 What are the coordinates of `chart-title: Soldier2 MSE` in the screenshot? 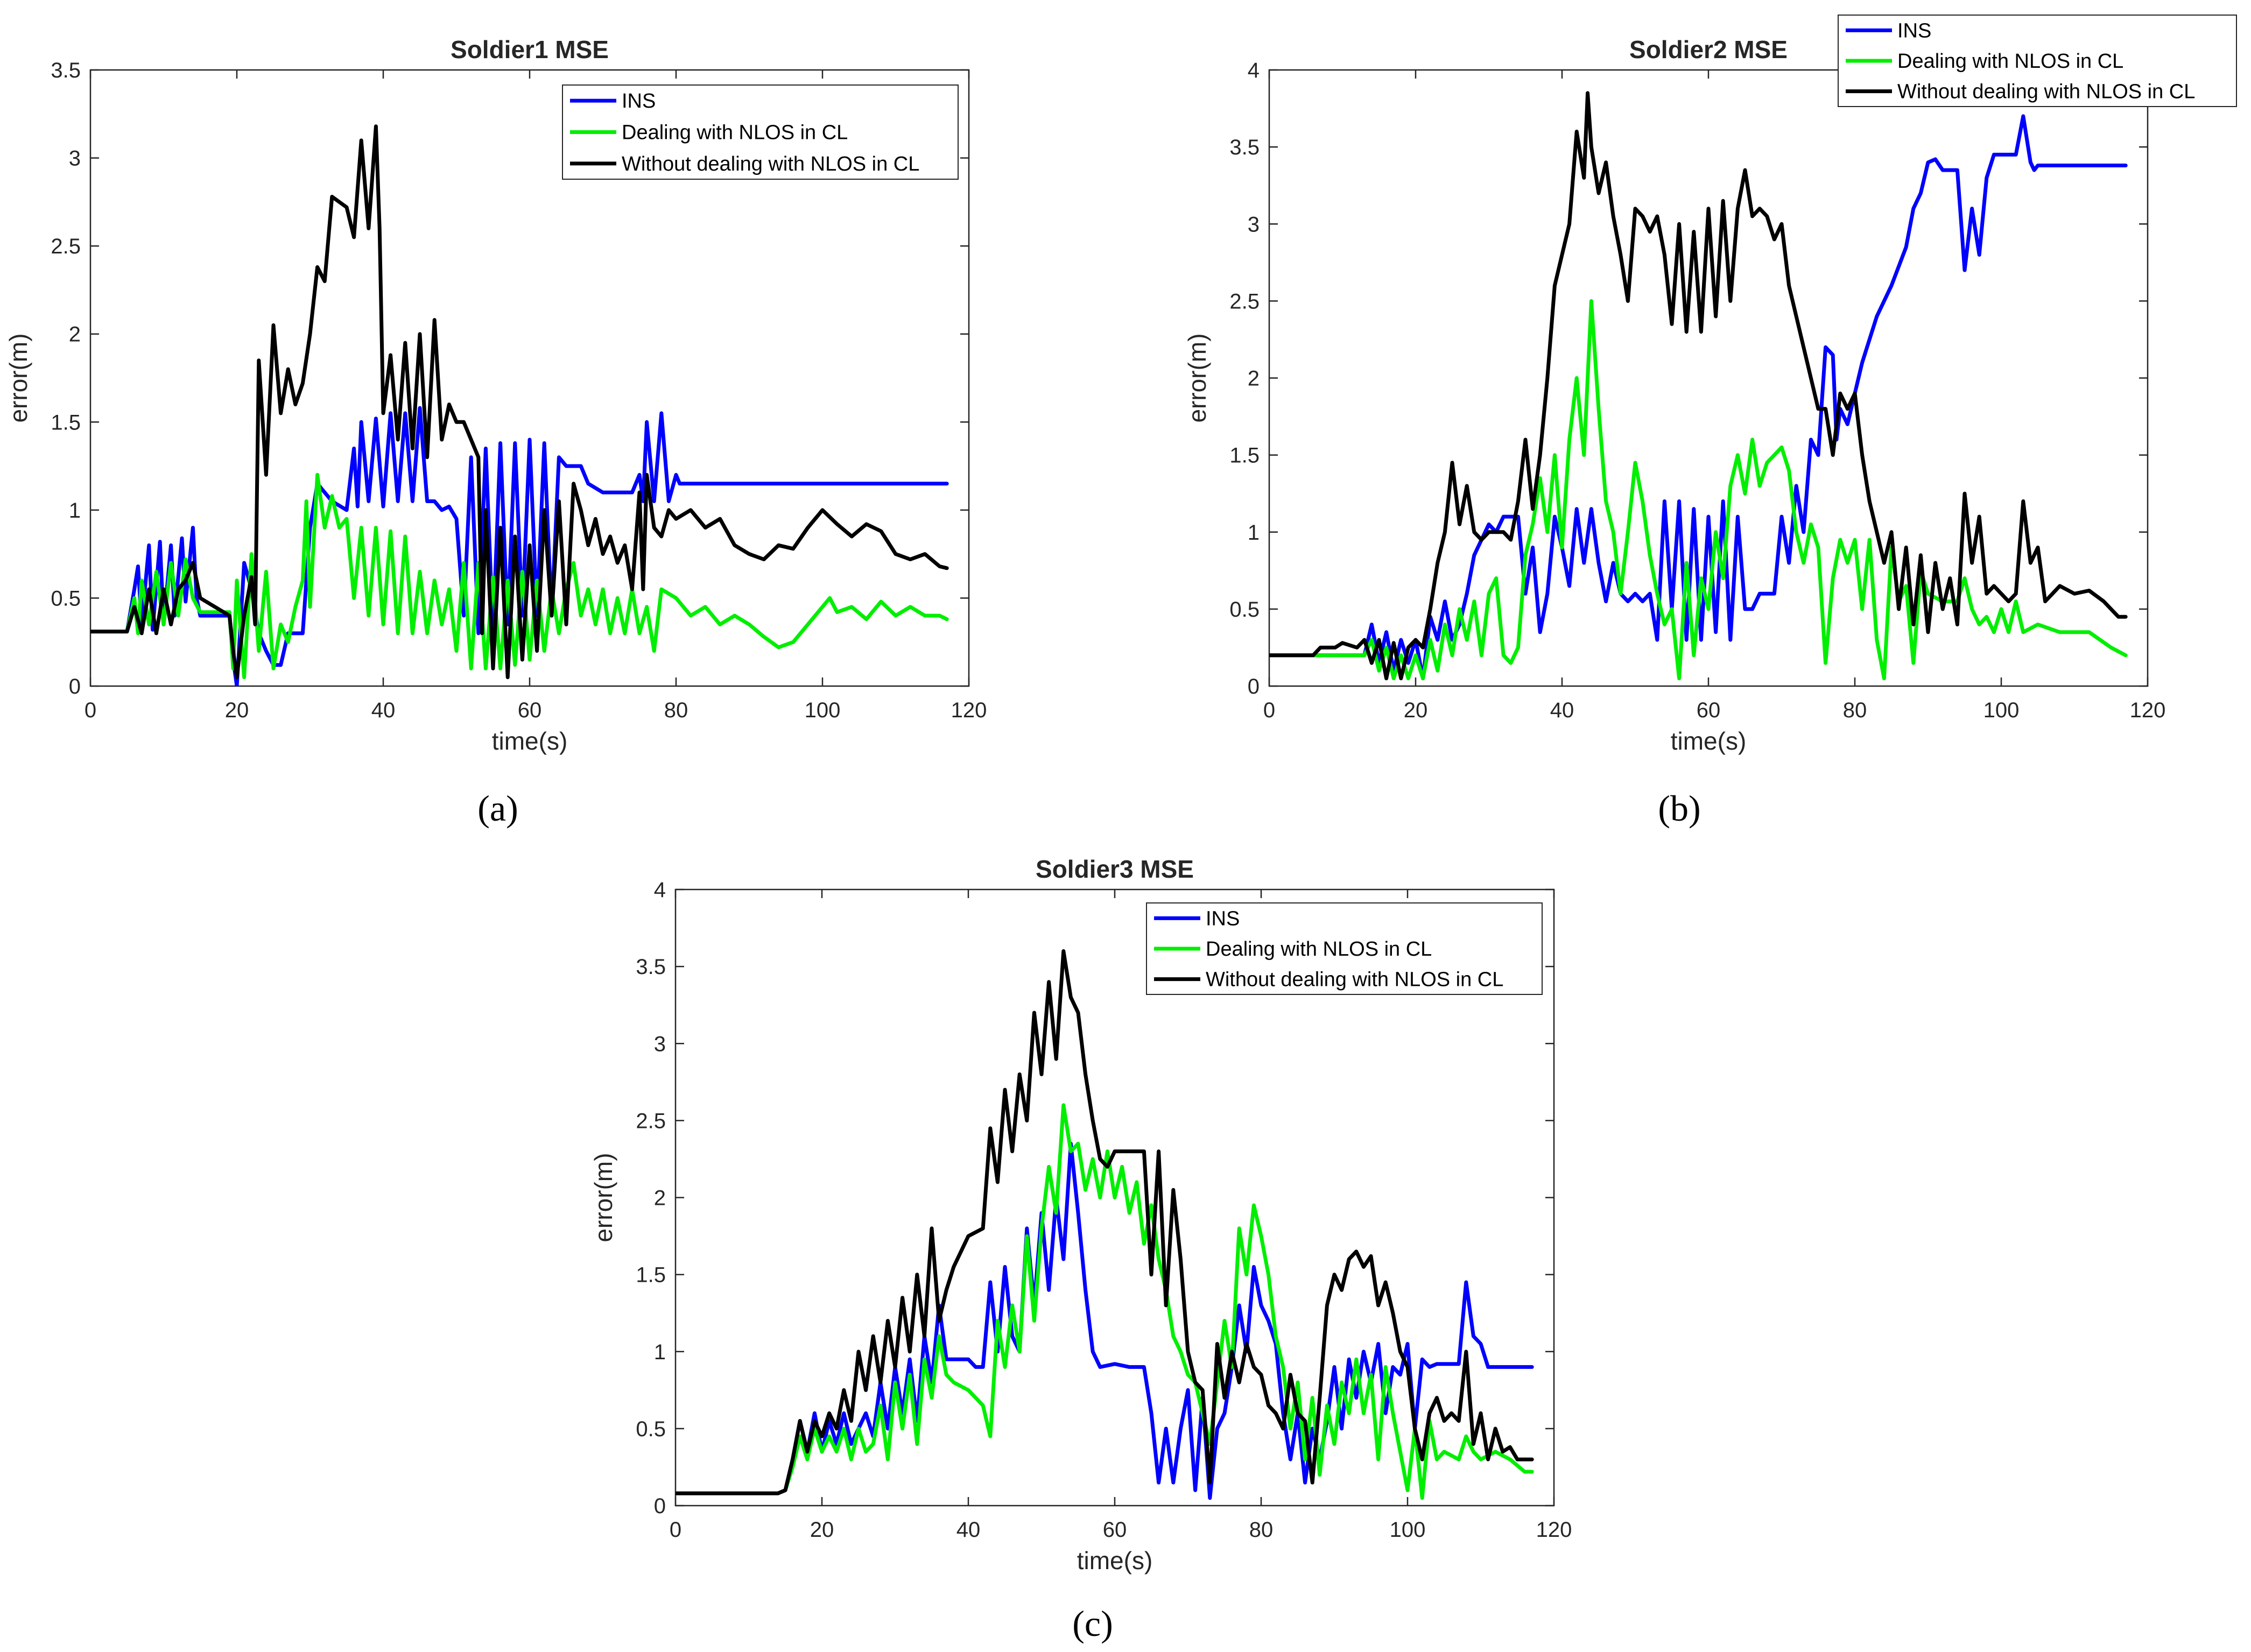 It's located at (1708, 49).